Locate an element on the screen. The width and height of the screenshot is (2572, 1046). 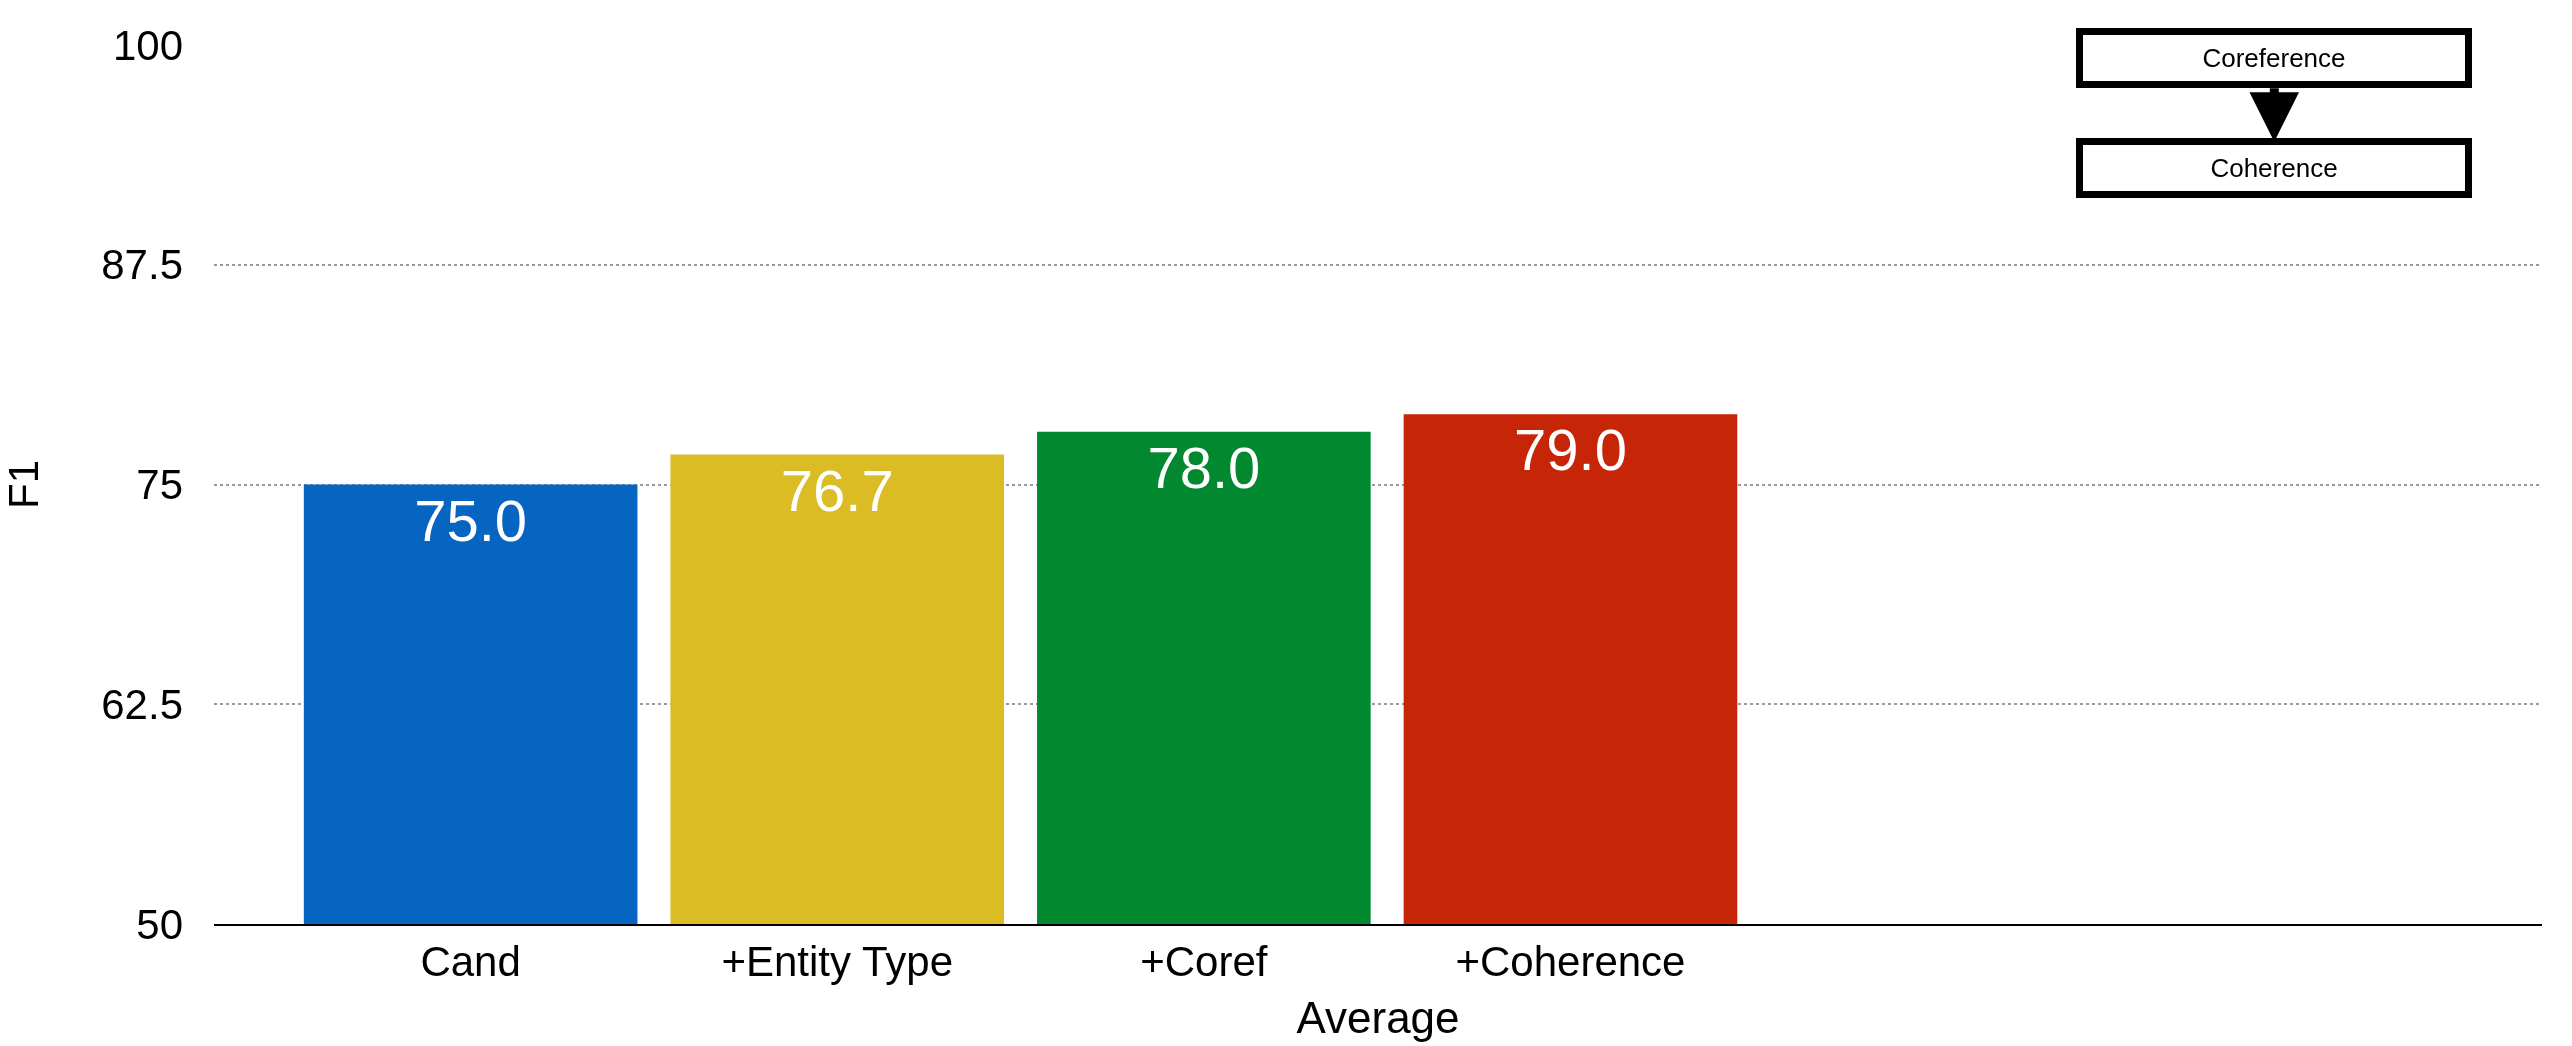
data-label: 78.0 is located at coordinates (1204, 467).